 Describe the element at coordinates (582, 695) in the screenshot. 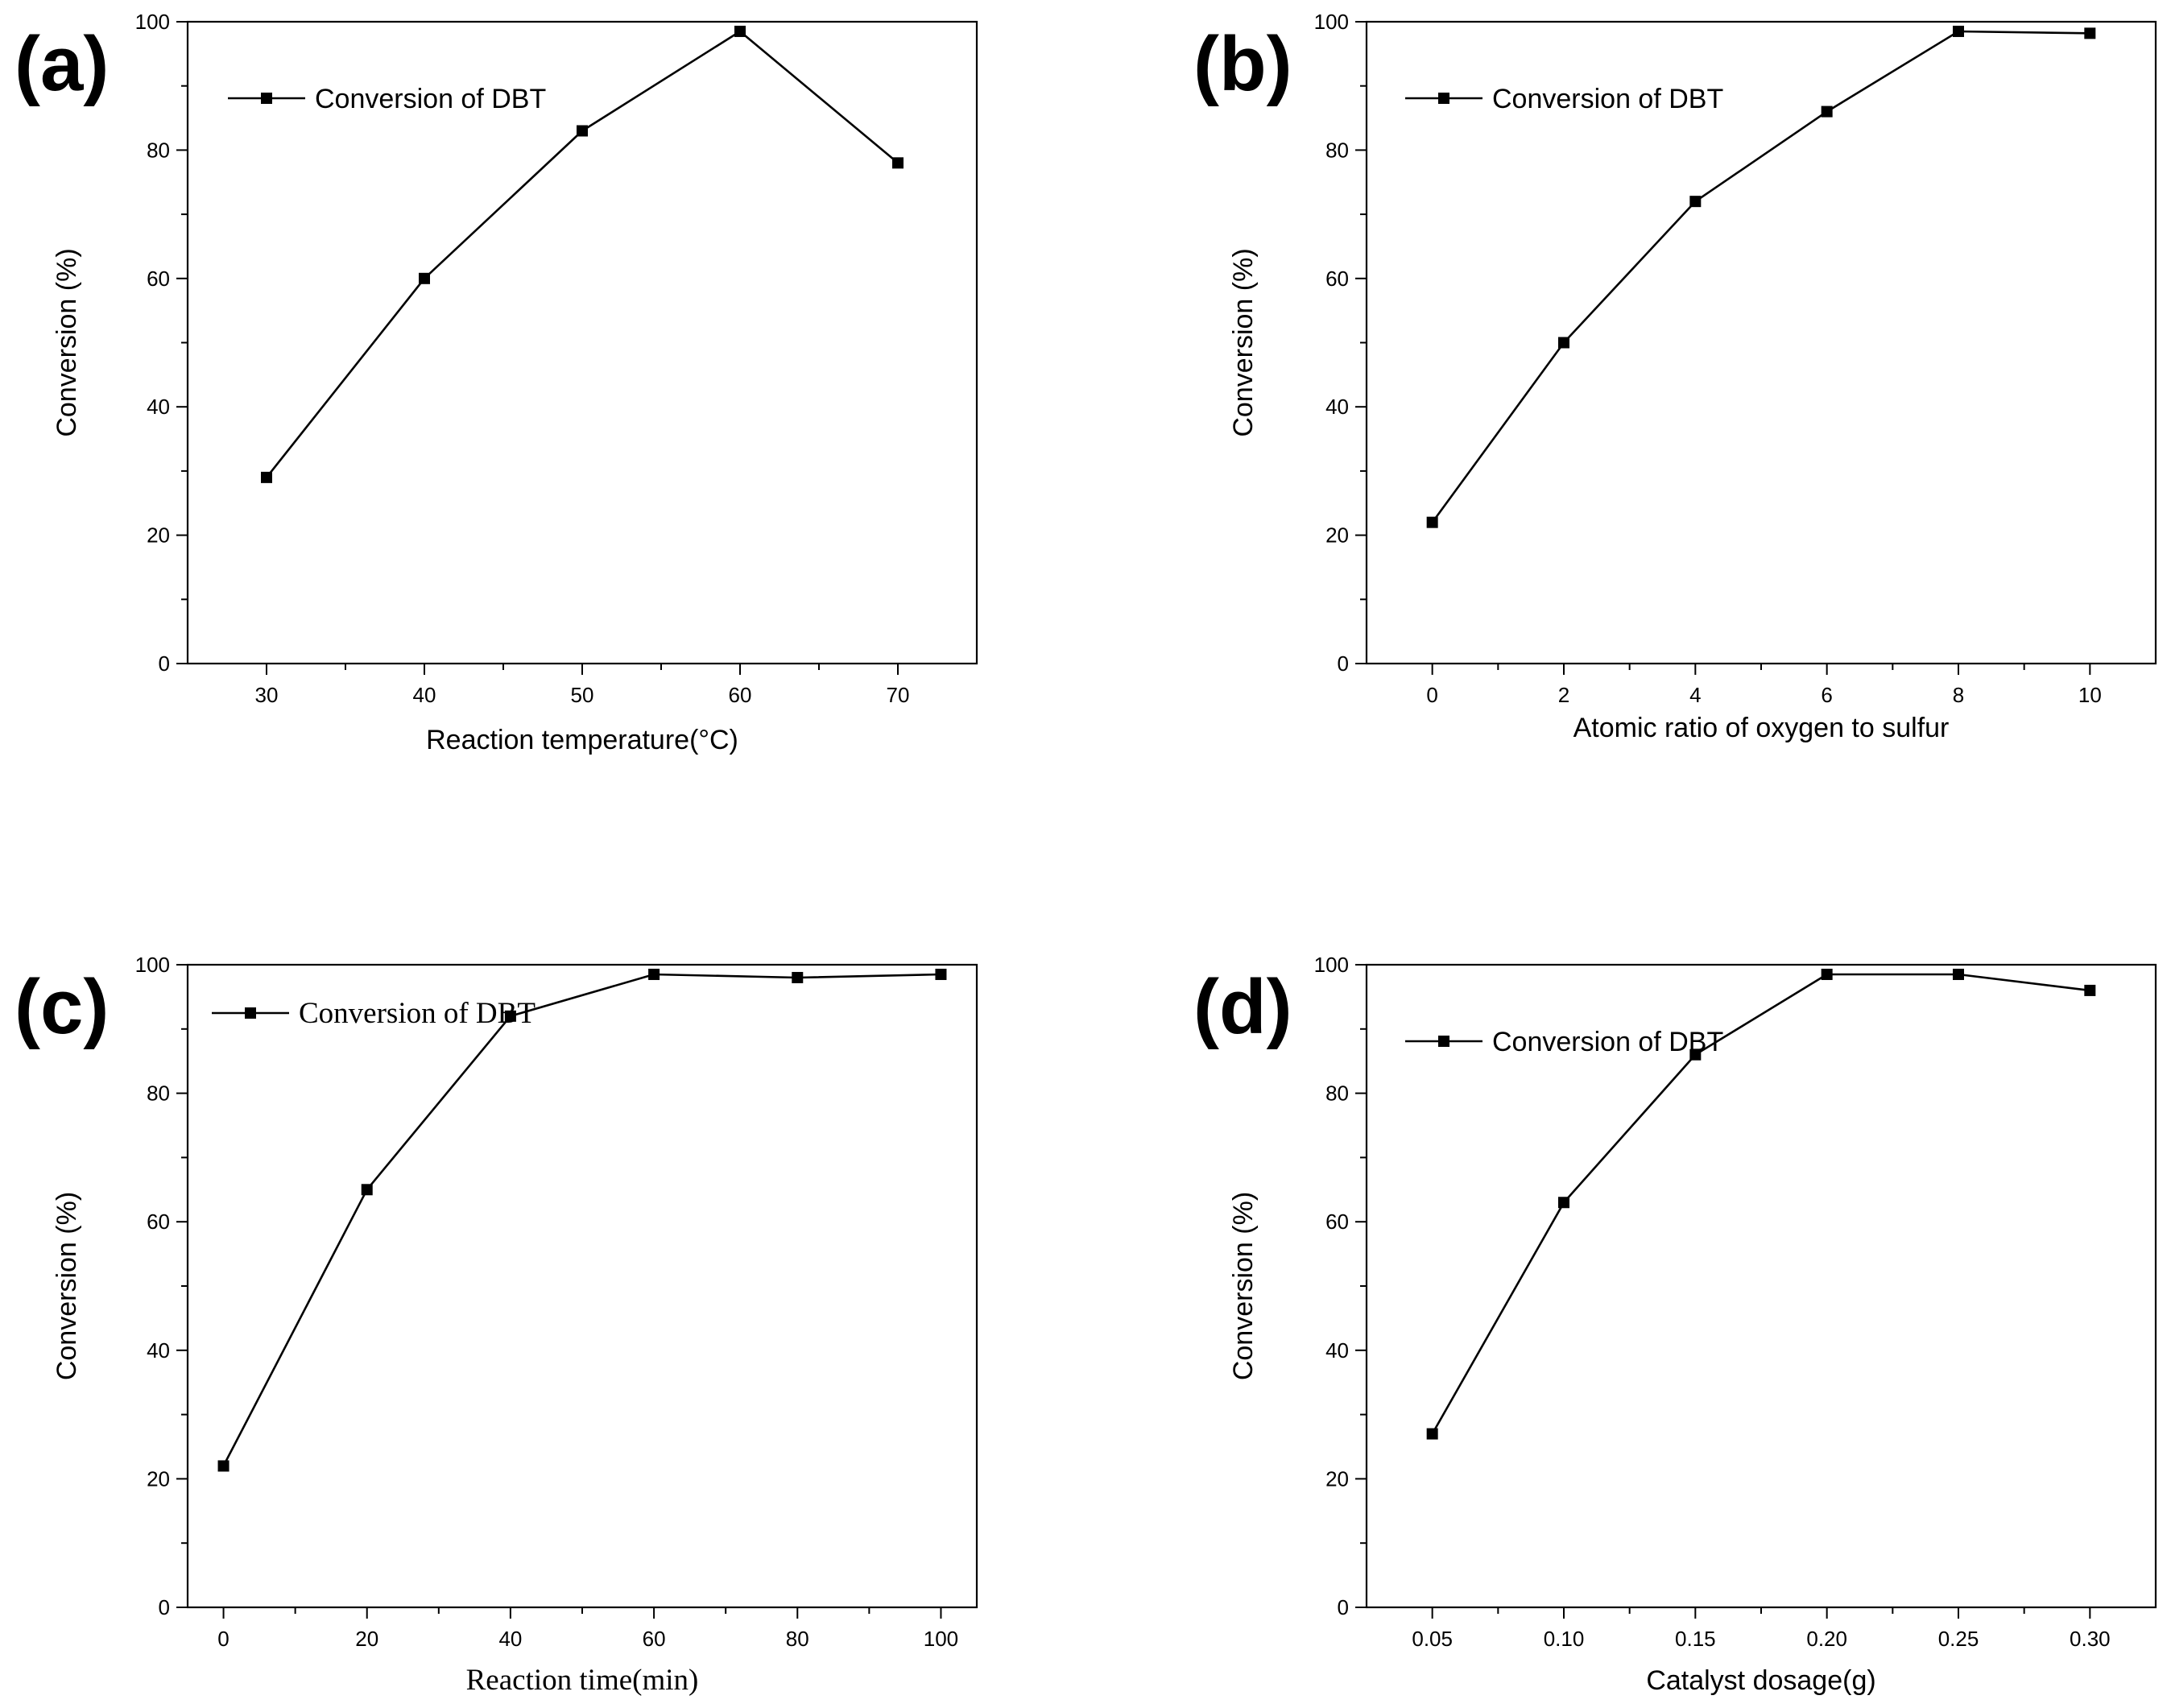

I see `x-tick-label: 50` at that location.